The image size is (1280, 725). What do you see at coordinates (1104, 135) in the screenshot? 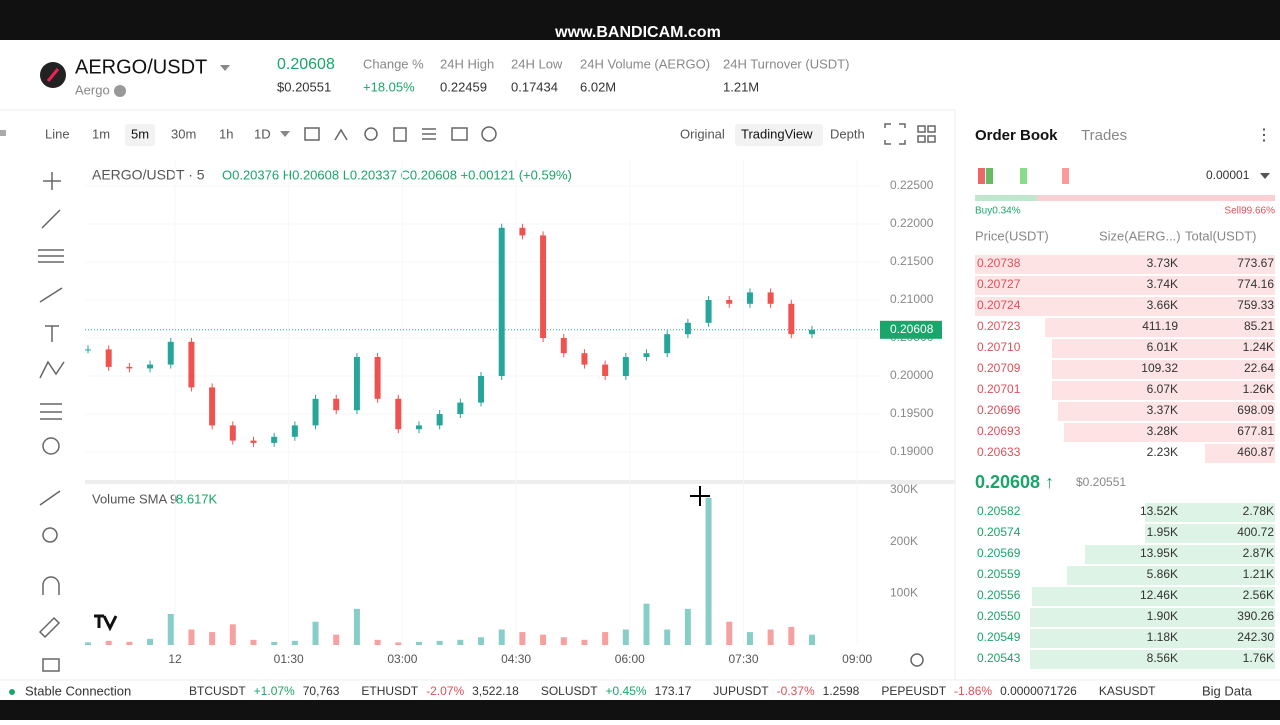
I see `book-tab: Trades` at bounding box center [1104, 135].